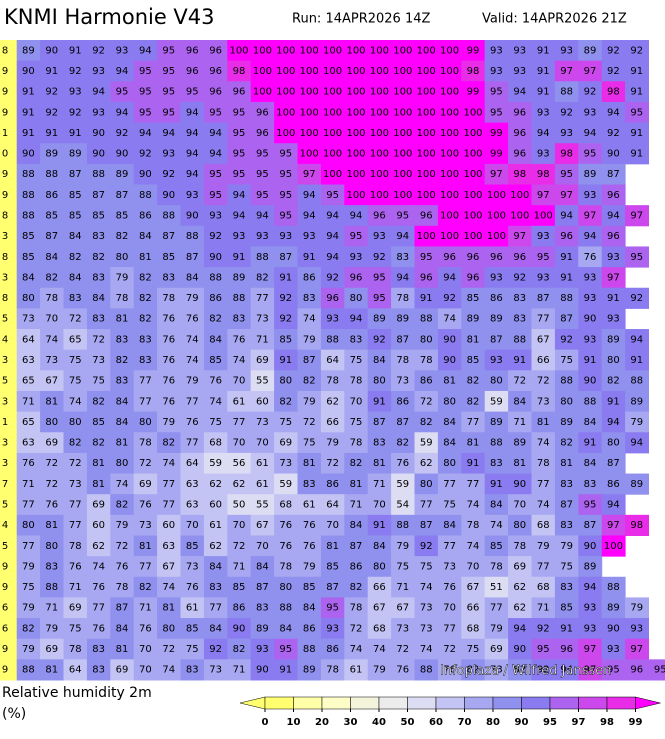 This screenshot has height=739, width=665. I want to click on humidity-value: 71, so click(379, 484).